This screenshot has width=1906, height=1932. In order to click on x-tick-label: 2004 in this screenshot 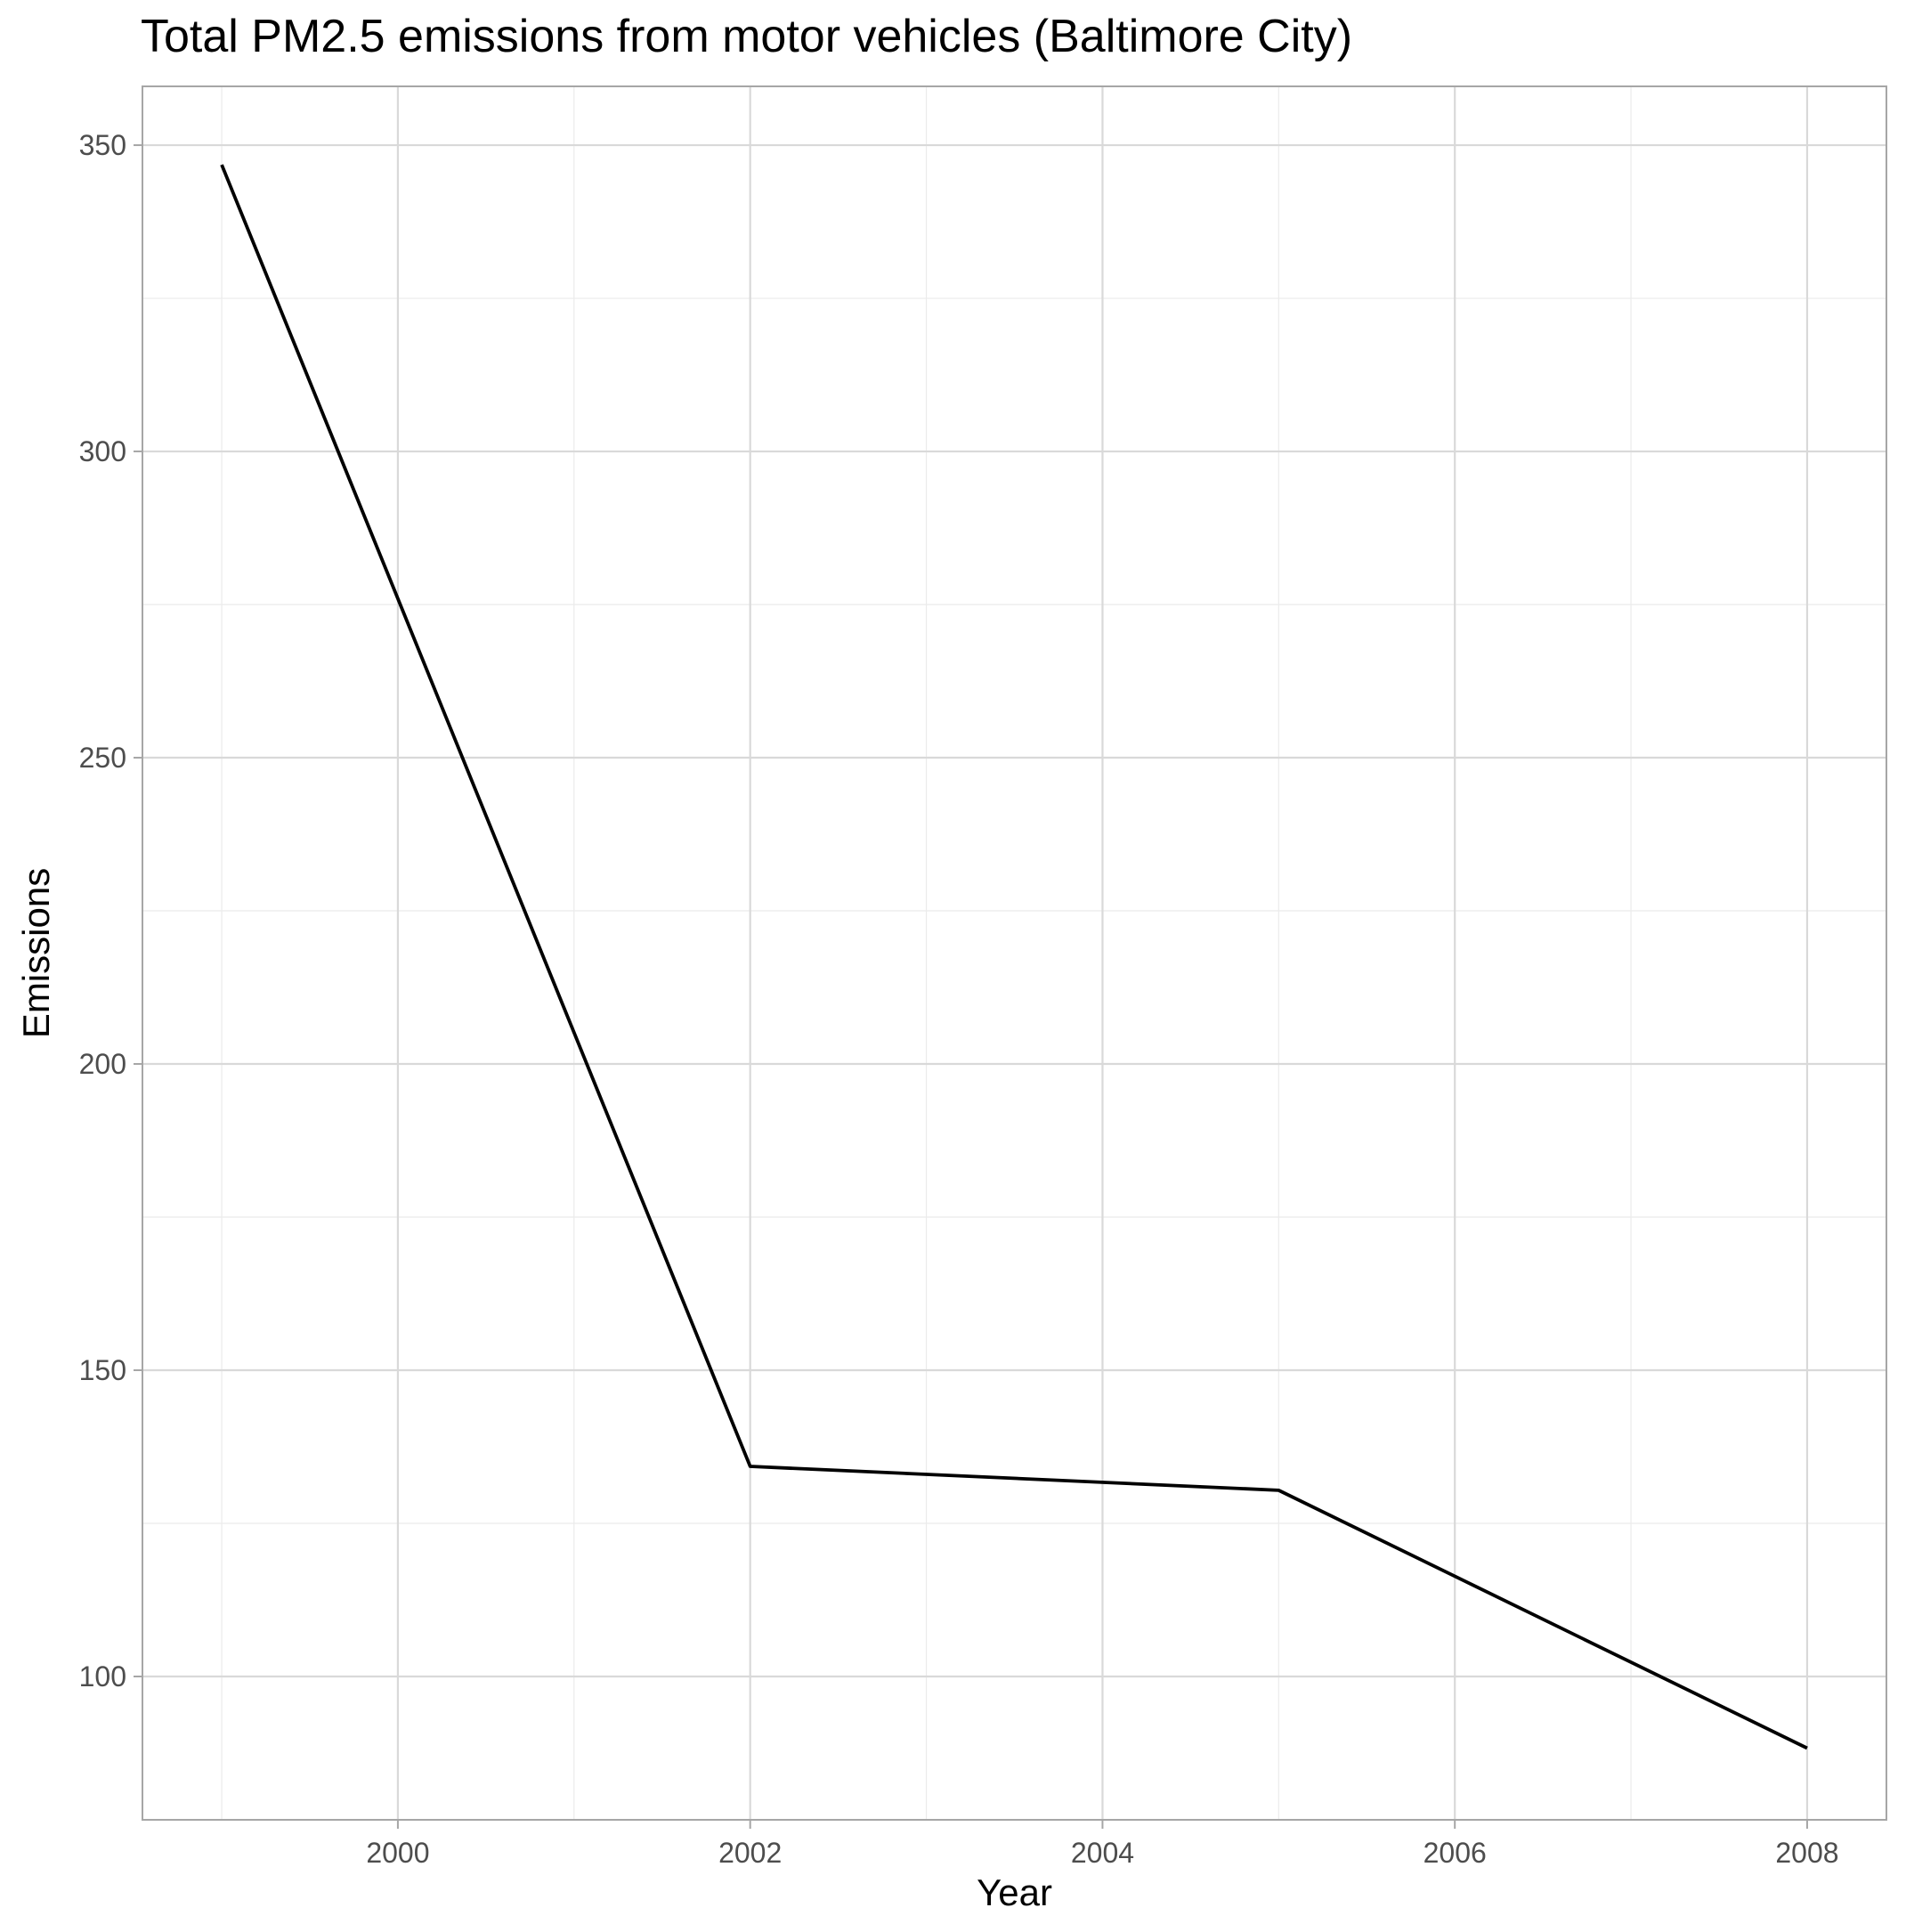, I will do `click(1102, 1853)`.